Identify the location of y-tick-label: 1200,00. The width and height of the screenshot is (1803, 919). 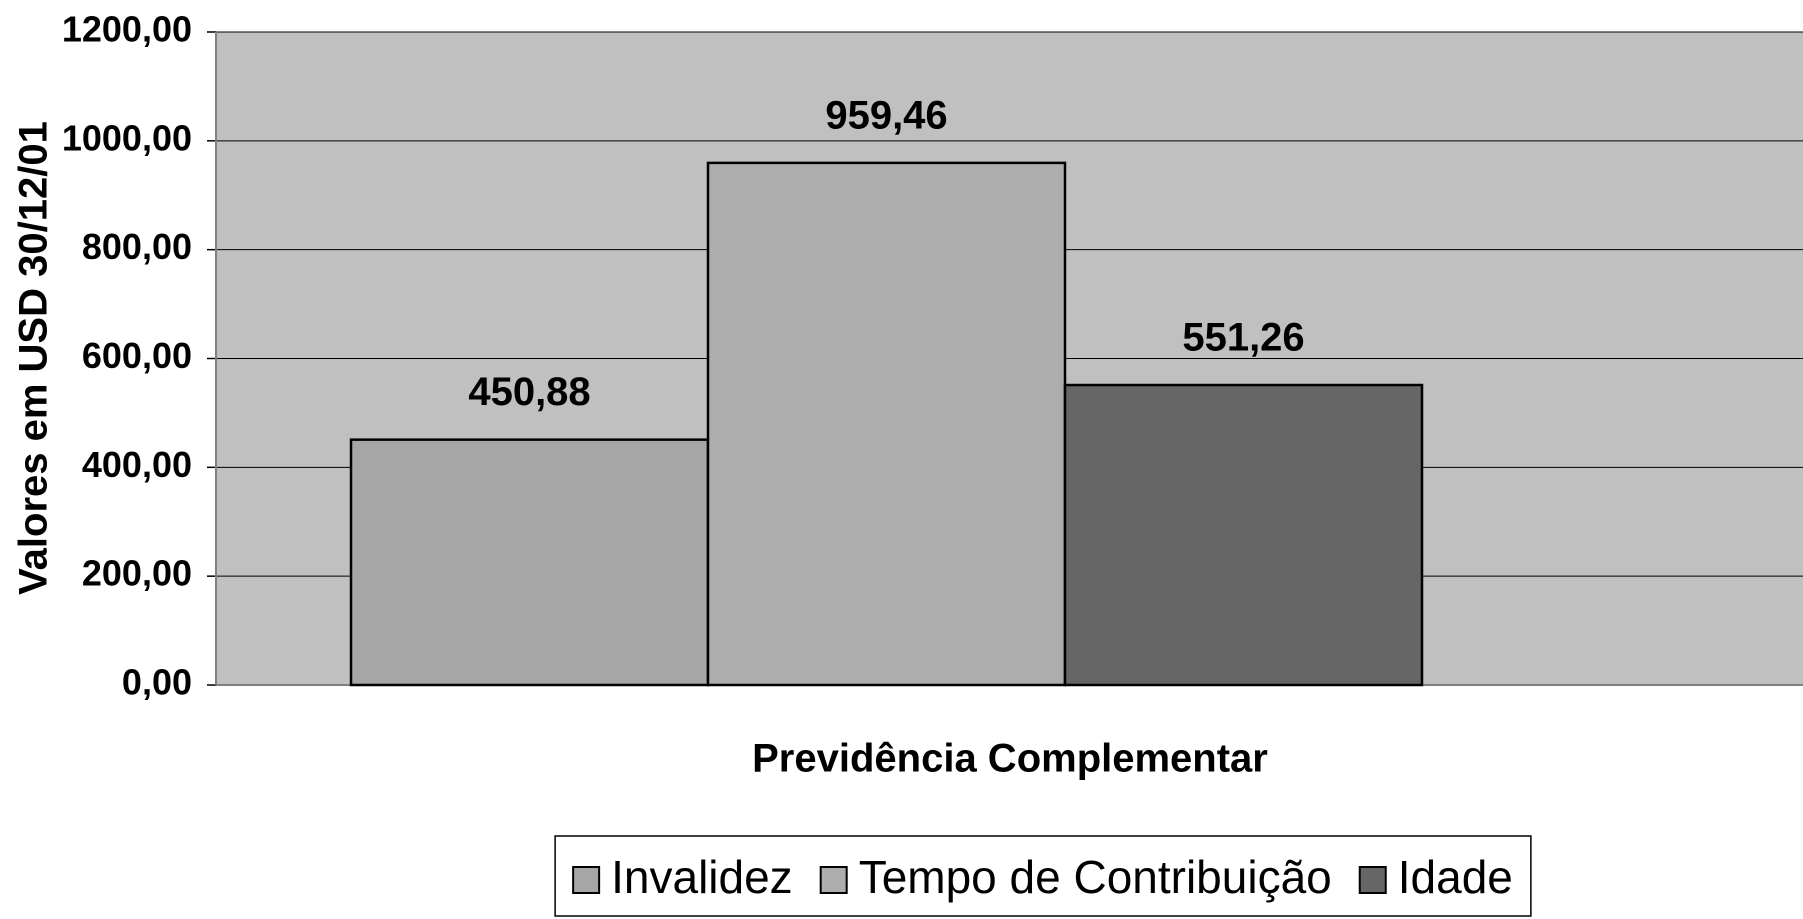
(127, 29).